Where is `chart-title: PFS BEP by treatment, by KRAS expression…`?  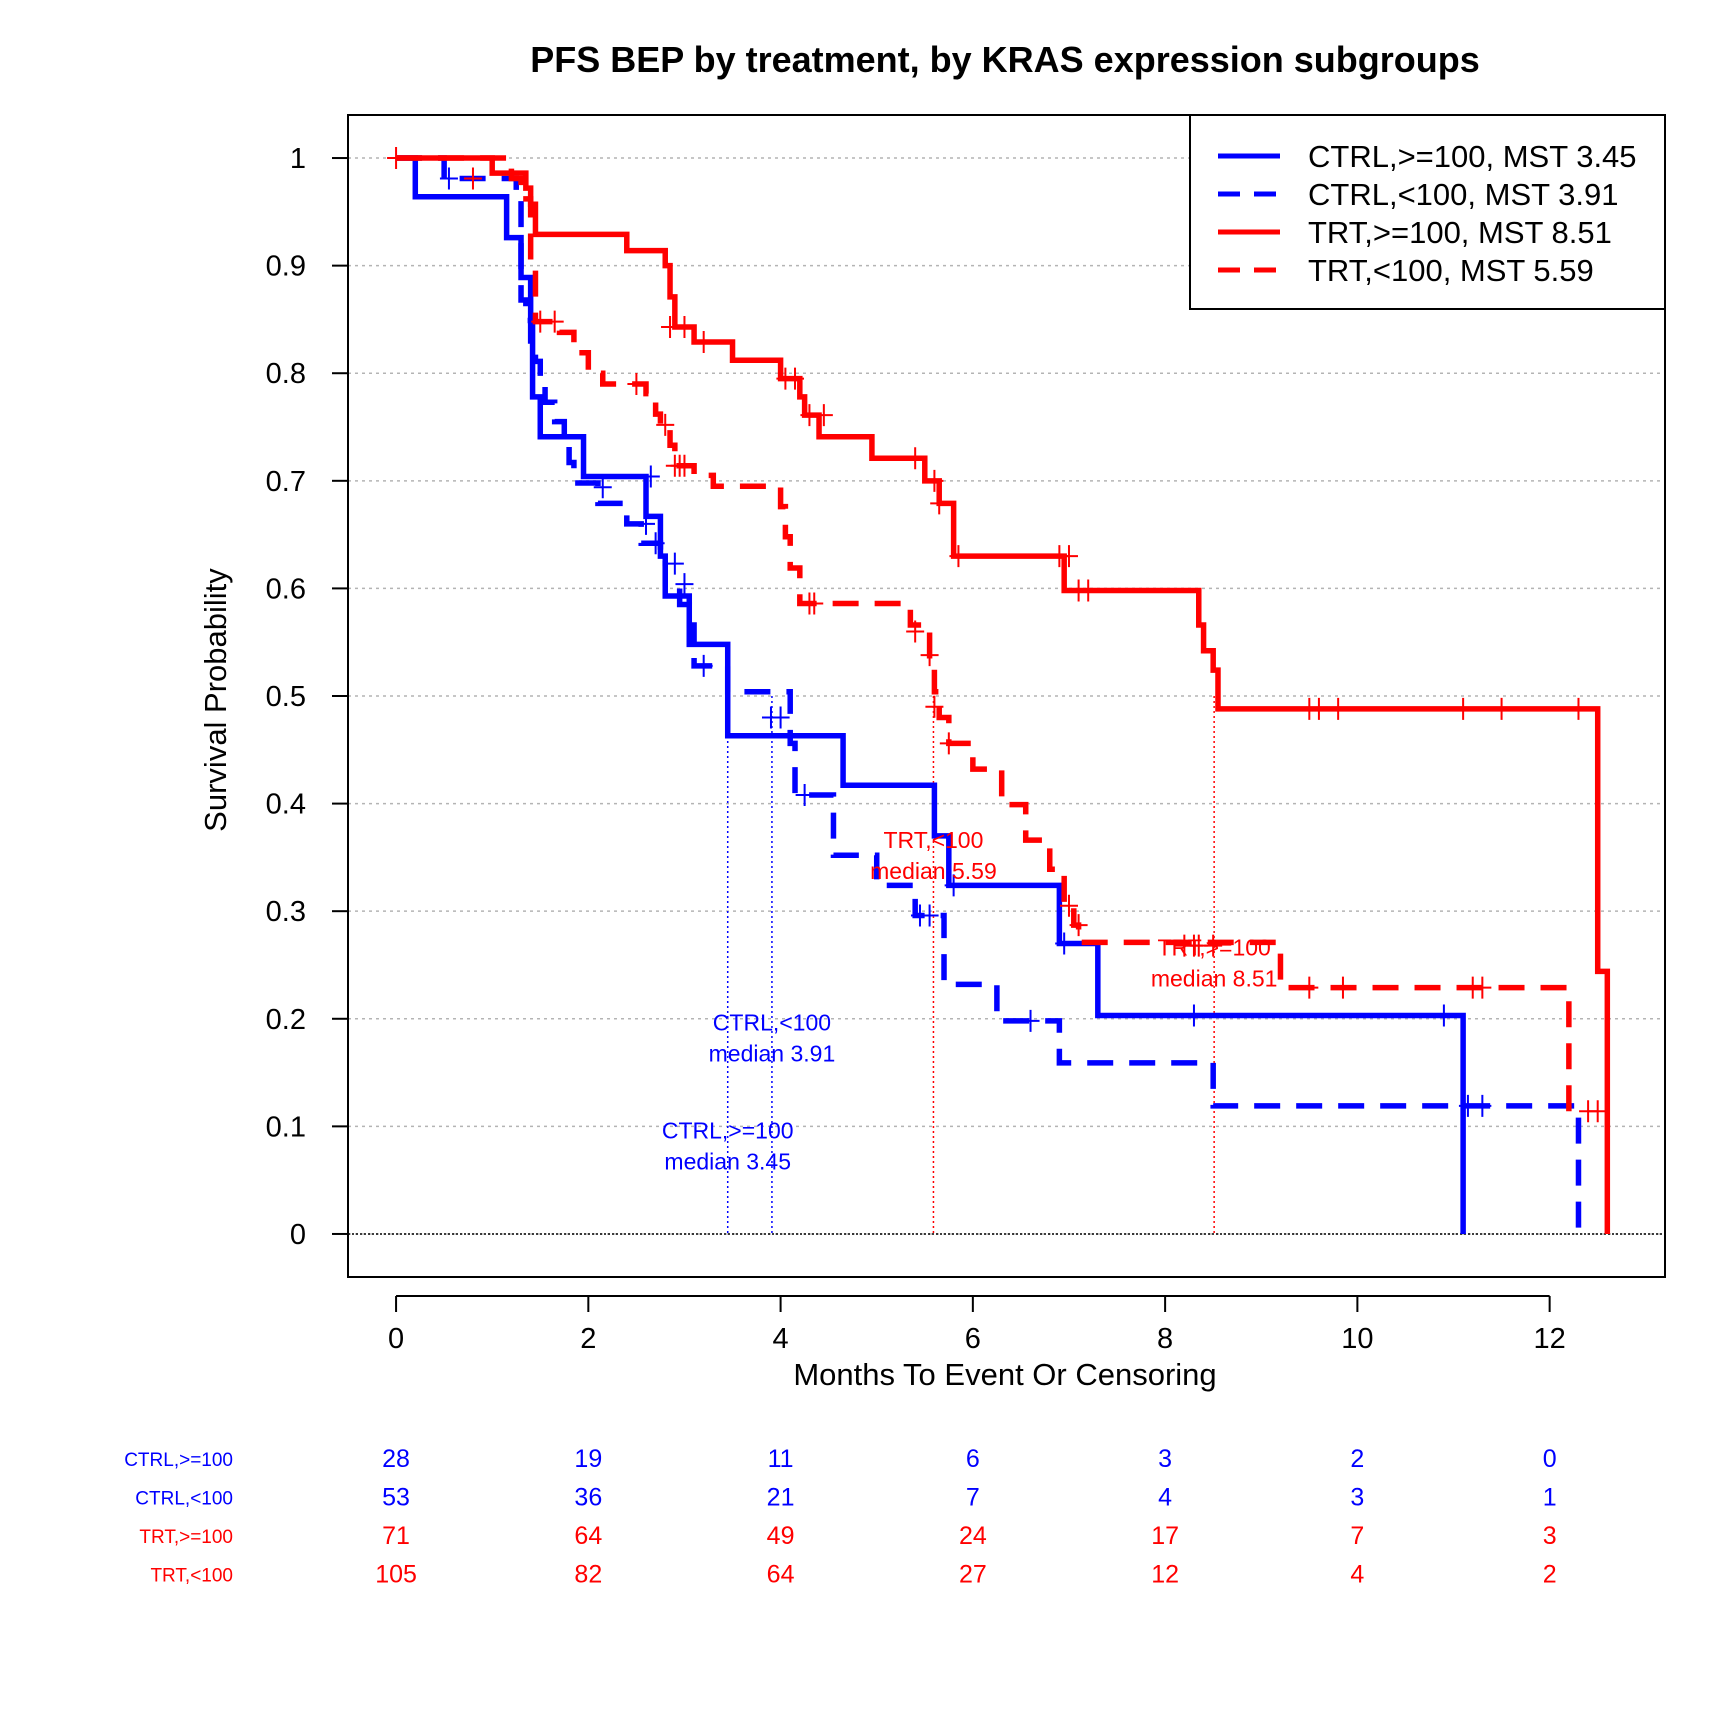
chart-title: PFS BEP by treatment, by KRAS expression… is located at coordinates (1005, 59).